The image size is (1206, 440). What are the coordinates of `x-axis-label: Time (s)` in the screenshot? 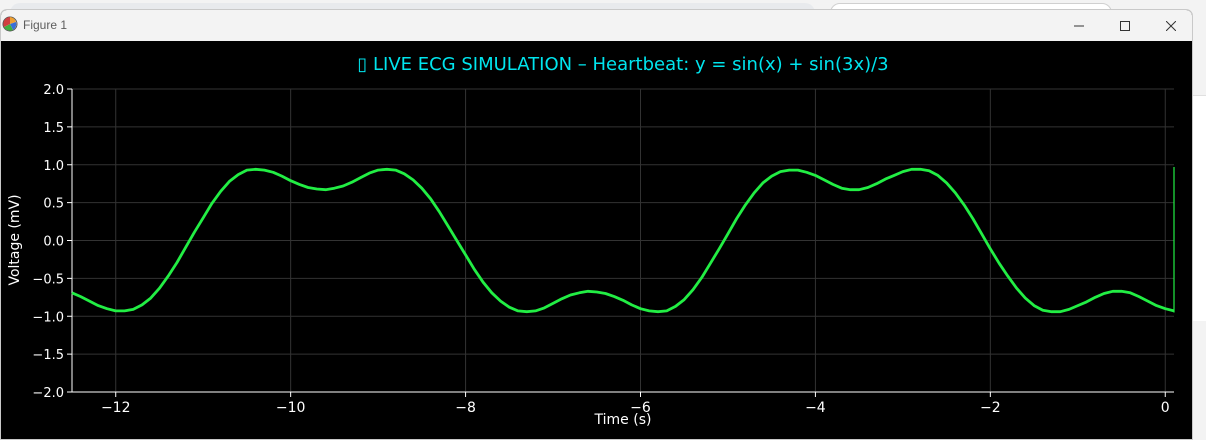 It's located at (623, 420).